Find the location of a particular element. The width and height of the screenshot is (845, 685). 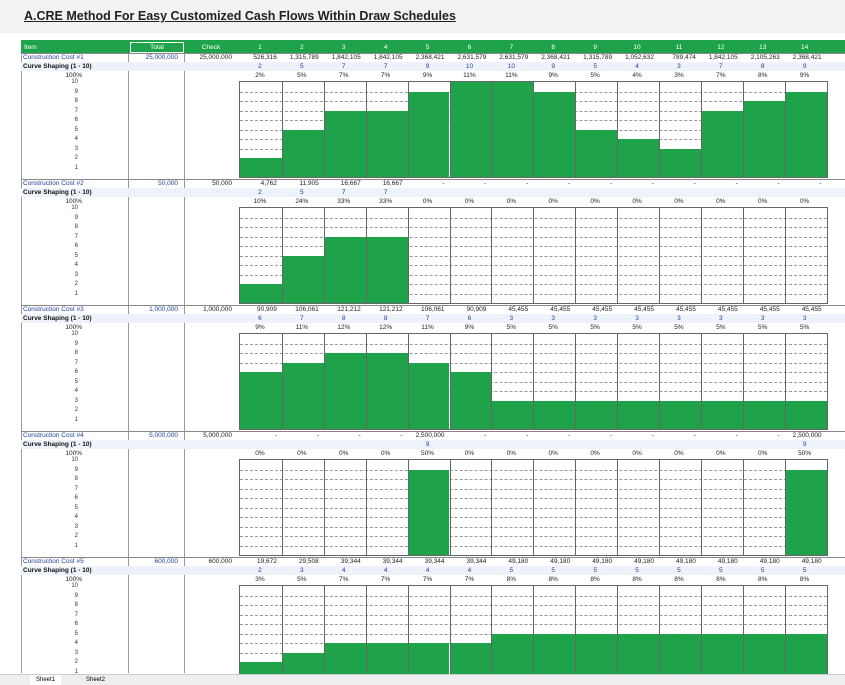

section-check: 5,000,000 is located at coordinates (217, 435).